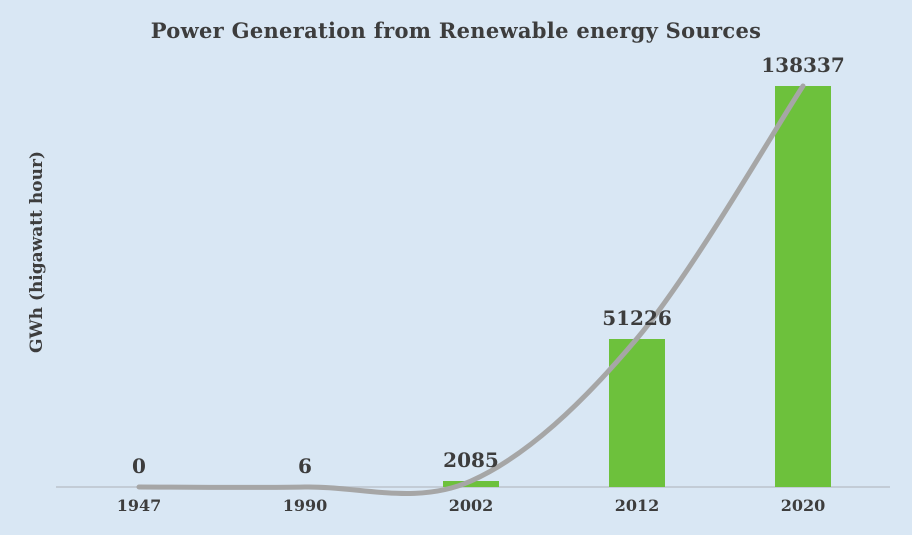  Describe the element at coordinates (637, 317) in the screenshot. I see `bar-value-label: 51226` at that location.